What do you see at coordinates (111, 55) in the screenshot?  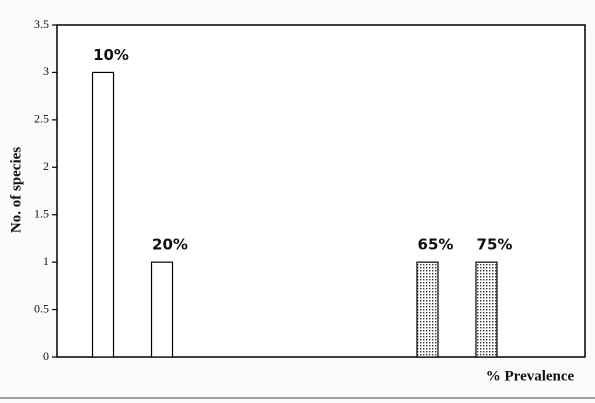 I see `bar-label: 10%` at bounding box center [111, 55].